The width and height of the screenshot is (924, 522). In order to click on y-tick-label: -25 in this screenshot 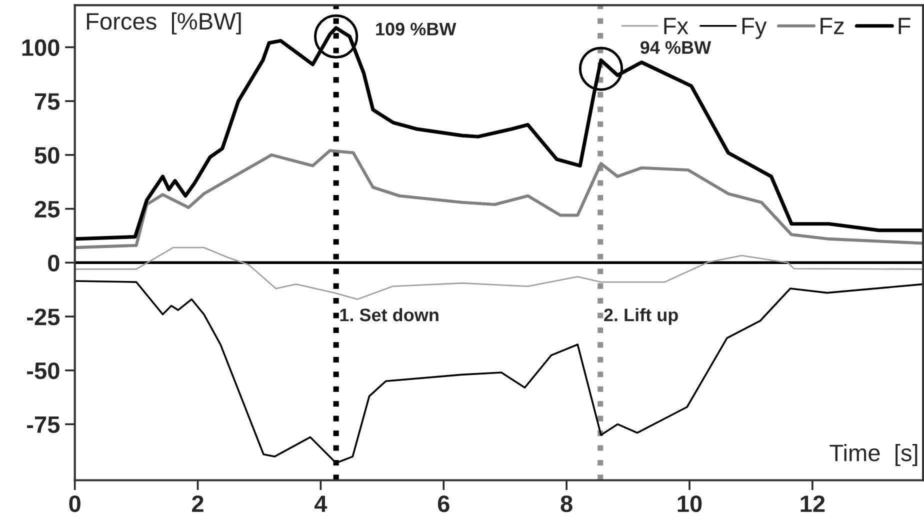, I will do `click(43, 317)`.